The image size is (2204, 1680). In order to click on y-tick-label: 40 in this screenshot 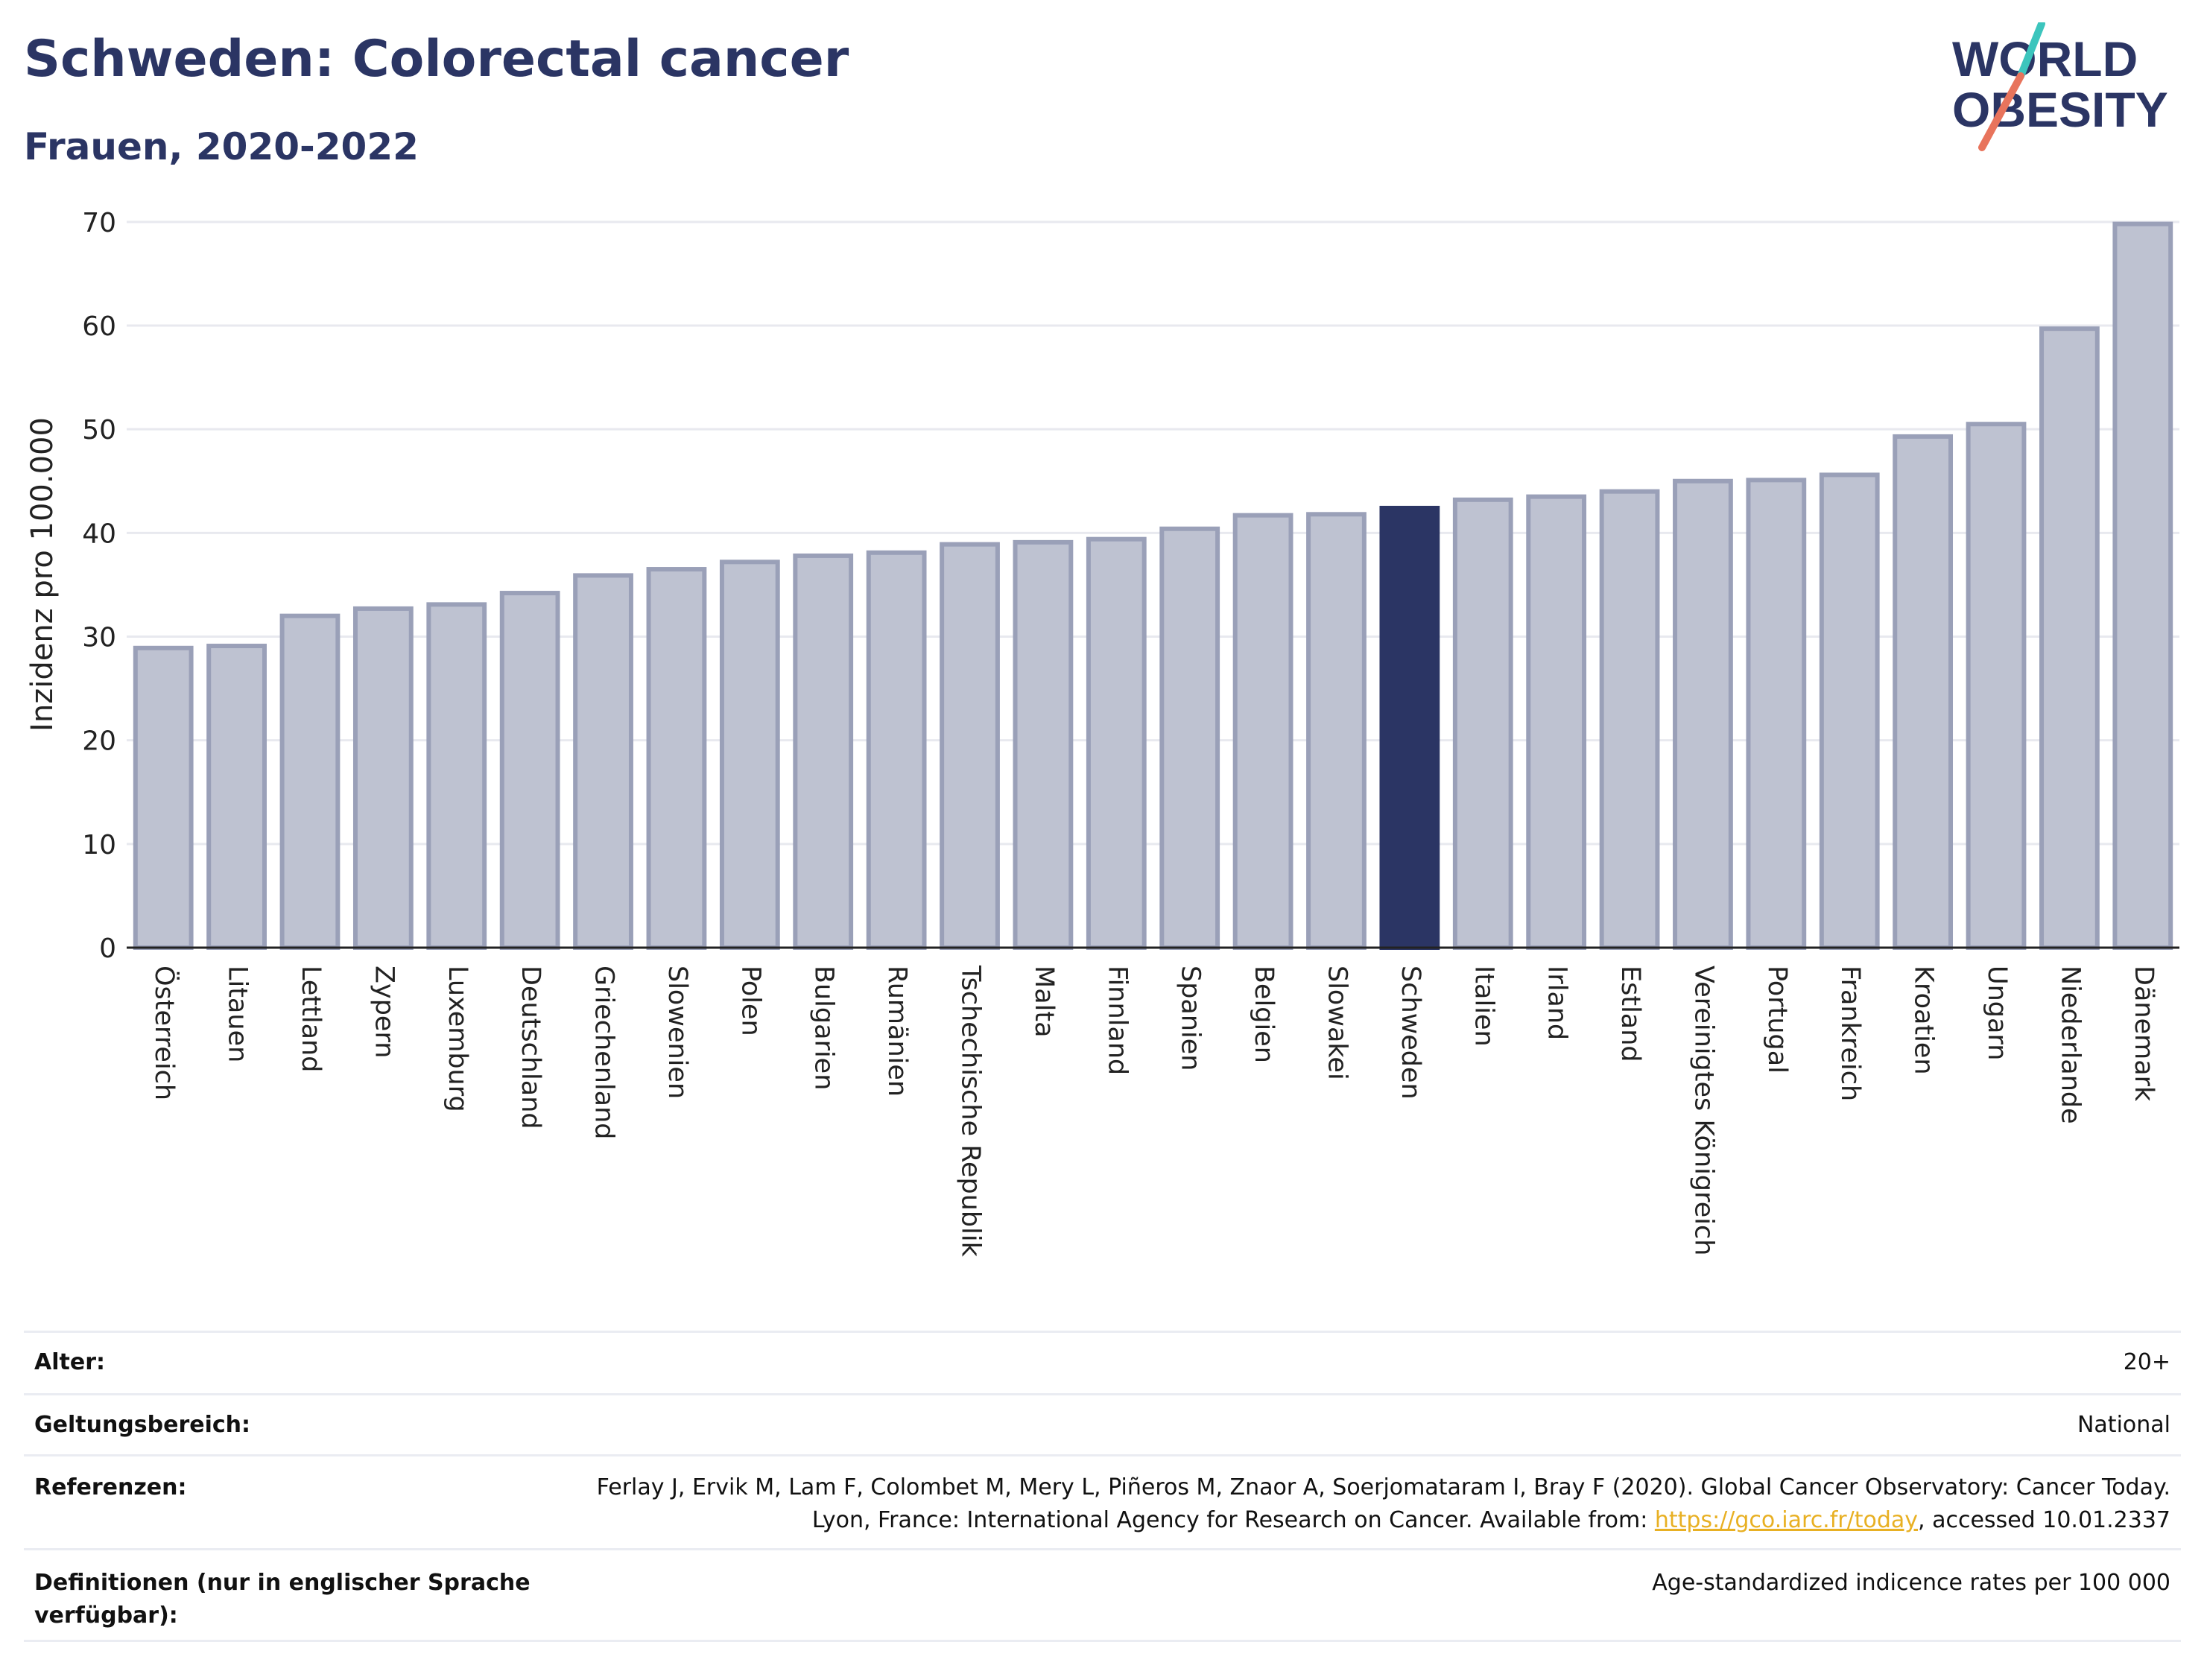, I will do `click(99, 534)`.